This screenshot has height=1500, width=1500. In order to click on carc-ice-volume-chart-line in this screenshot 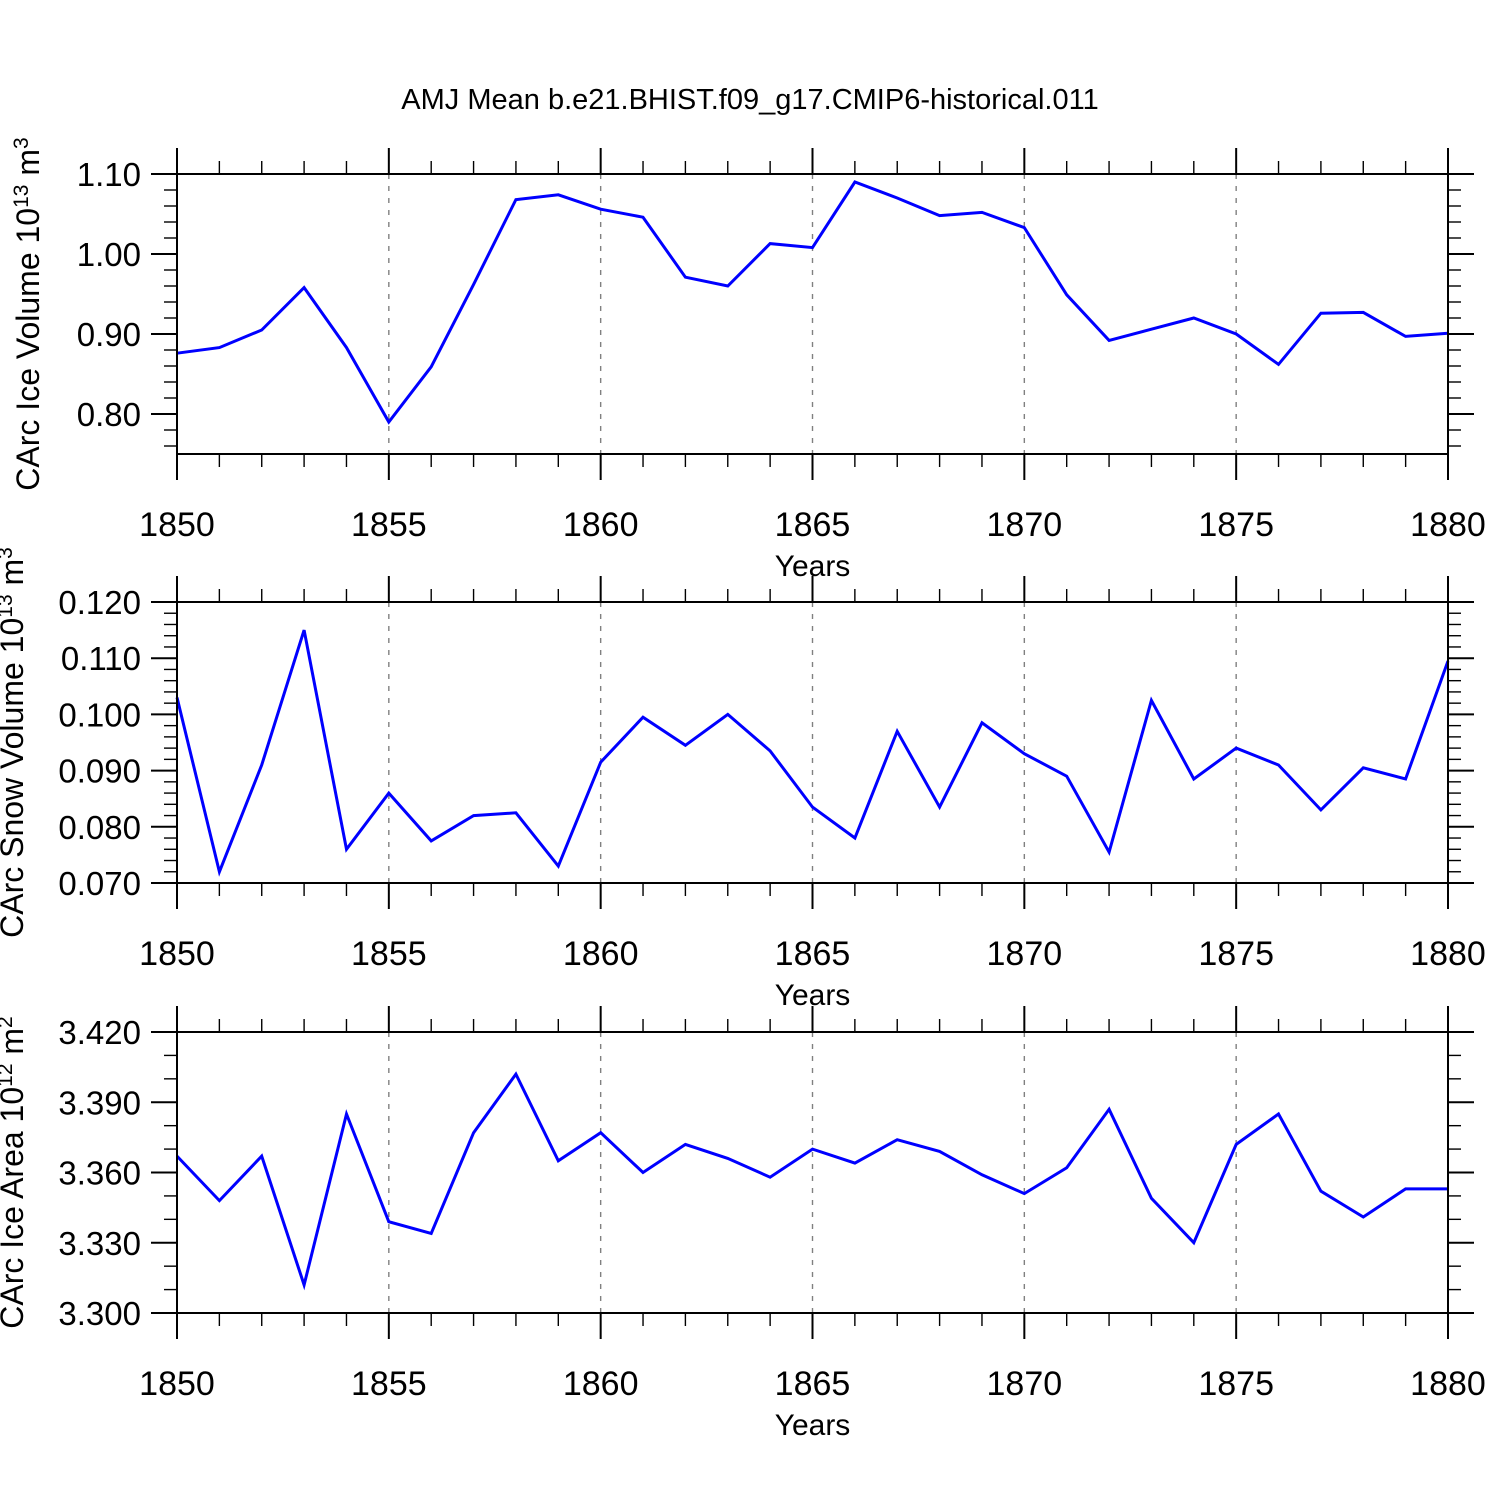, I will do `click(812, 302)`.